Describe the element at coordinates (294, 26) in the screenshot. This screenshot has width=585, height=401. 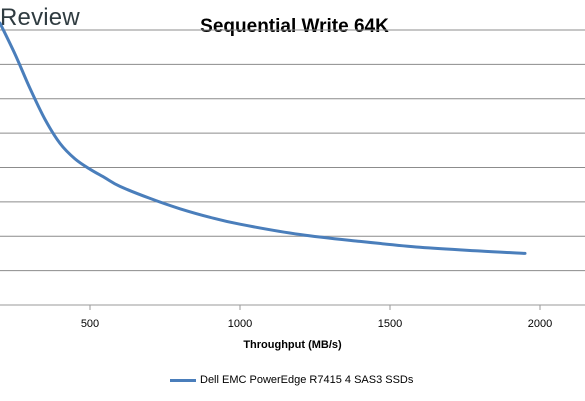
I see `chart-title: Sequential Write 64K` at that location.